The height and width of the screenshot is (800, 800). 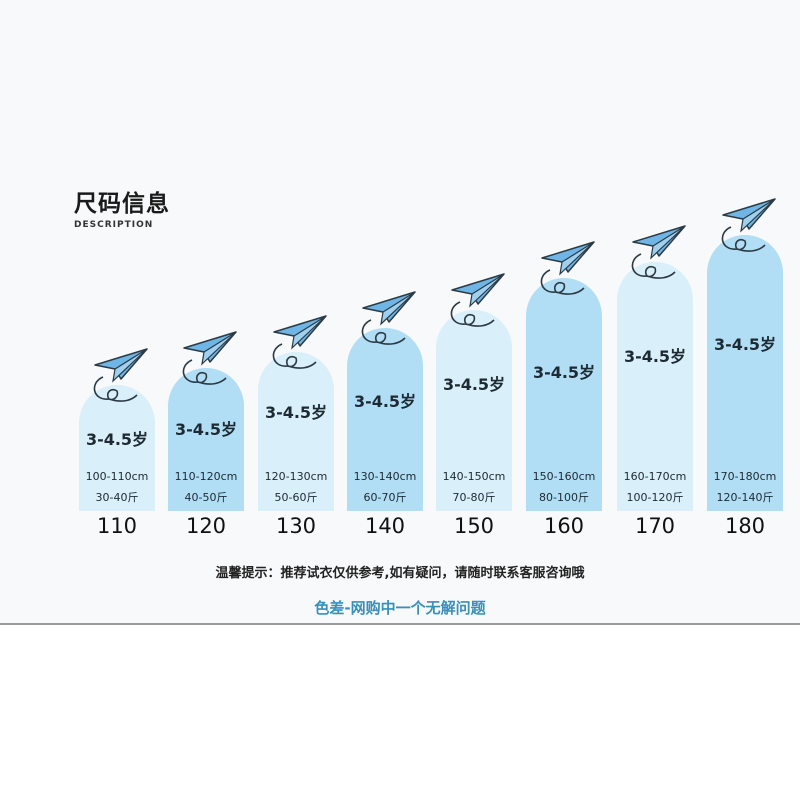 What do you see at coordinates (296, 476) in the screenshot?
I see `height-range: 120-130cm` at bounding box center [296, 476].